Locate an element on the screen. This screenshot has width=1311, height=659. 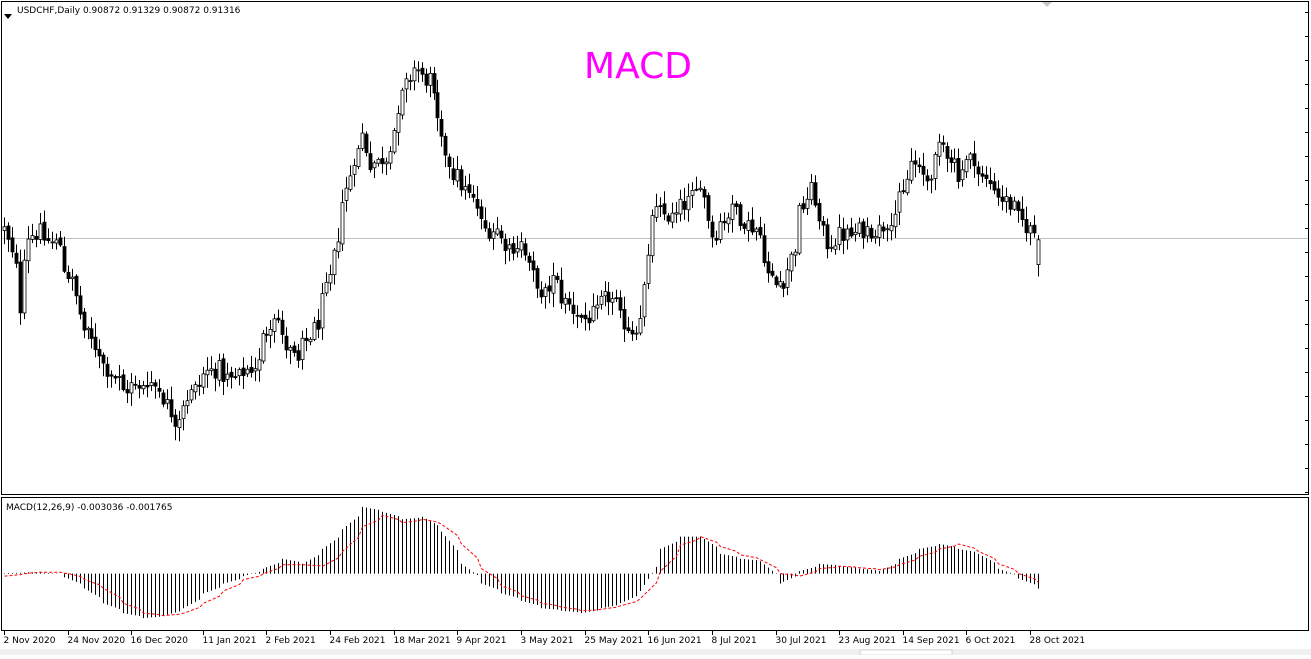
chart-tab is located at coordinates (906, 652).